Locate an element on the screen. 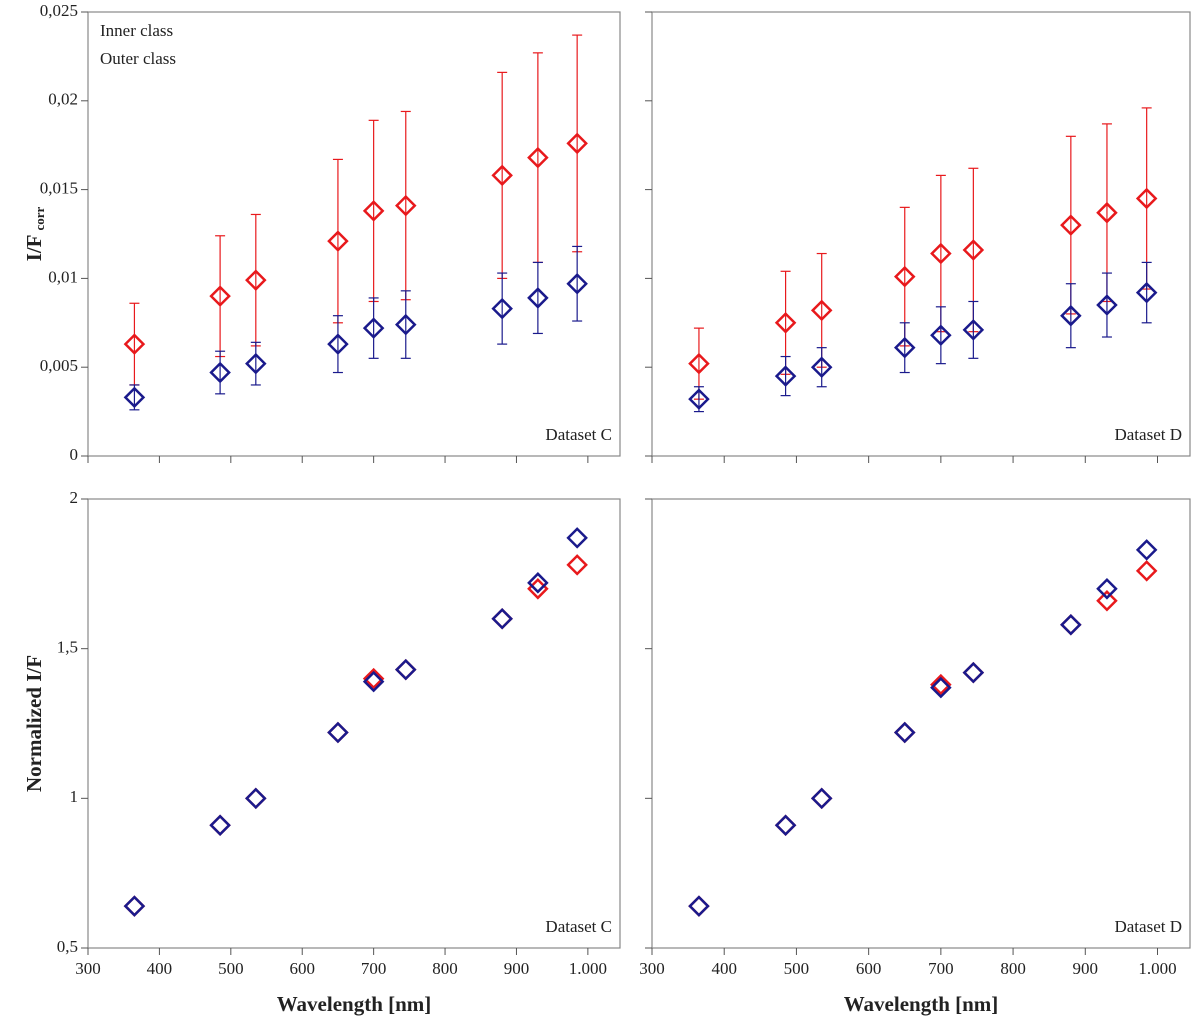 The width and height of the screenshot is (1200, 1030). legend-entry: Inner class is located at coordinates (136, 30).